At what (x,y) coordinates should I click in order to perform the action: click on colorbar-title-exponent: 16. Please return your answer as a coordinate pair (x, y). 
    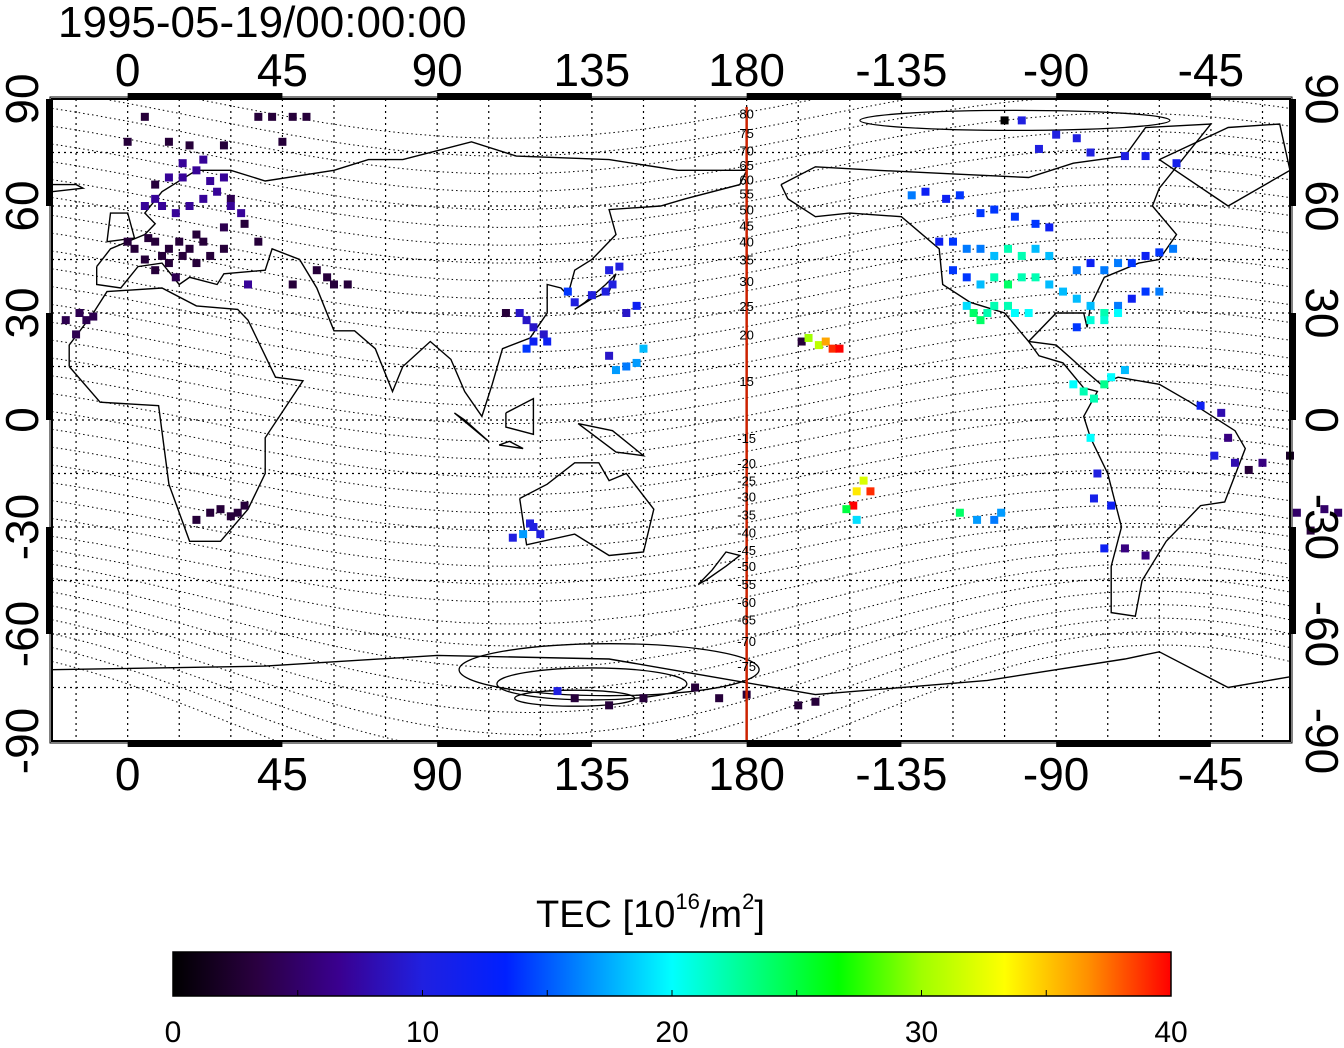
    Looking at the image, I should click on (687, 901).